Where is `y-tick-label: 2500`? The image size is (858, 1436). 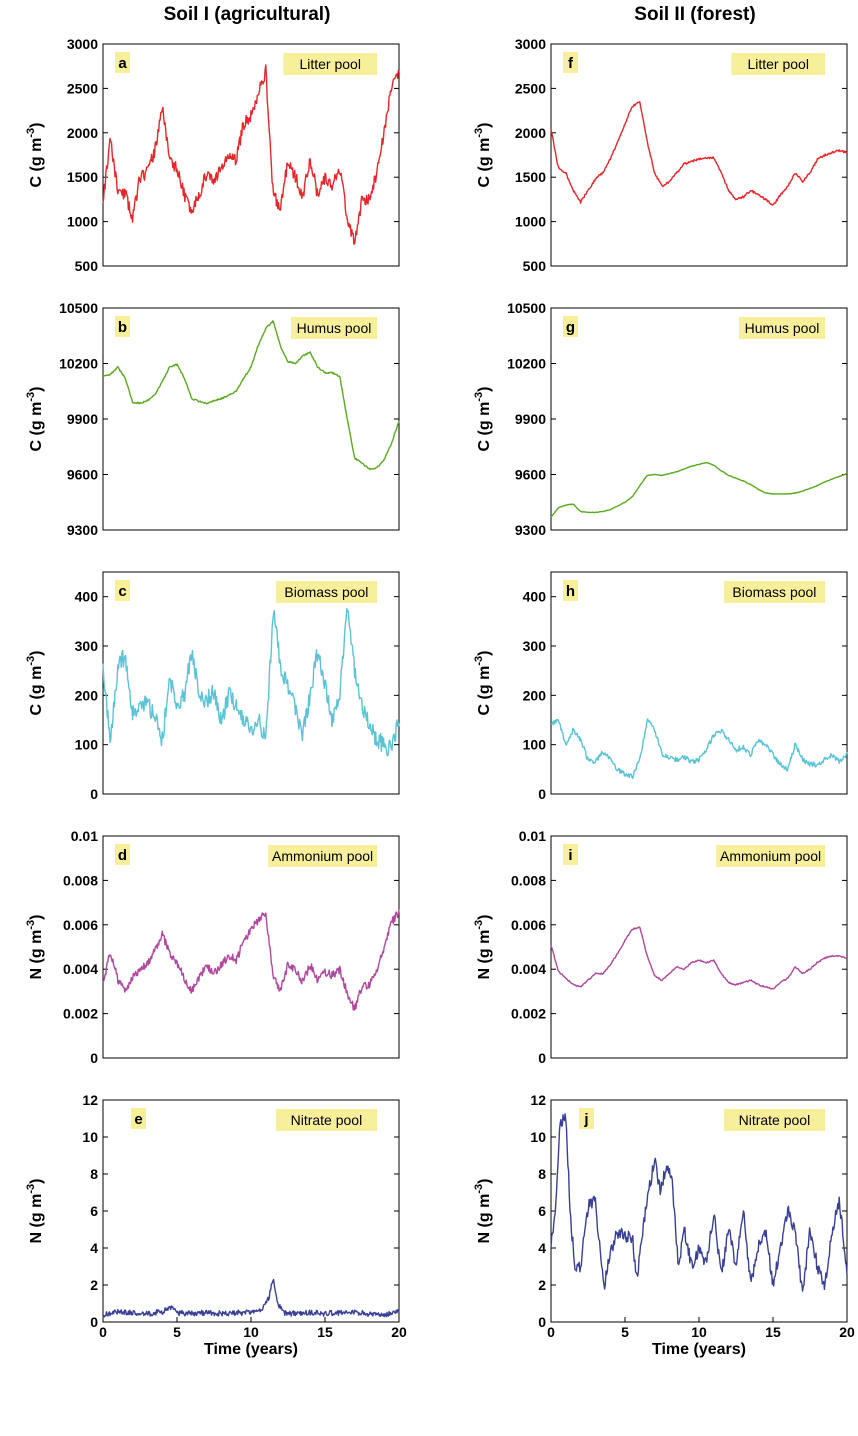 y-tick-label: 2500 is located at coordinates (82, 88).